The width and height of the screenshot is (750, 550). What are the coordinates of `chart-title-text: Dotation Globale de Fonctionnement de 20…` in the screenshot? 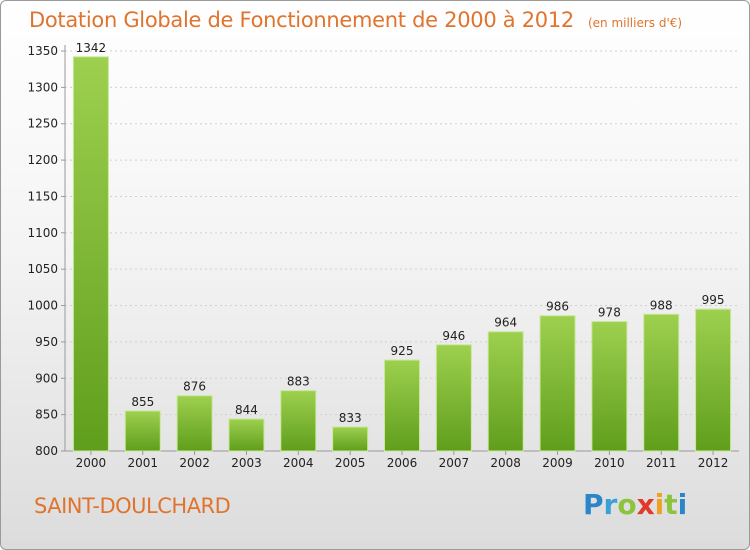 It's located at (301, 20).